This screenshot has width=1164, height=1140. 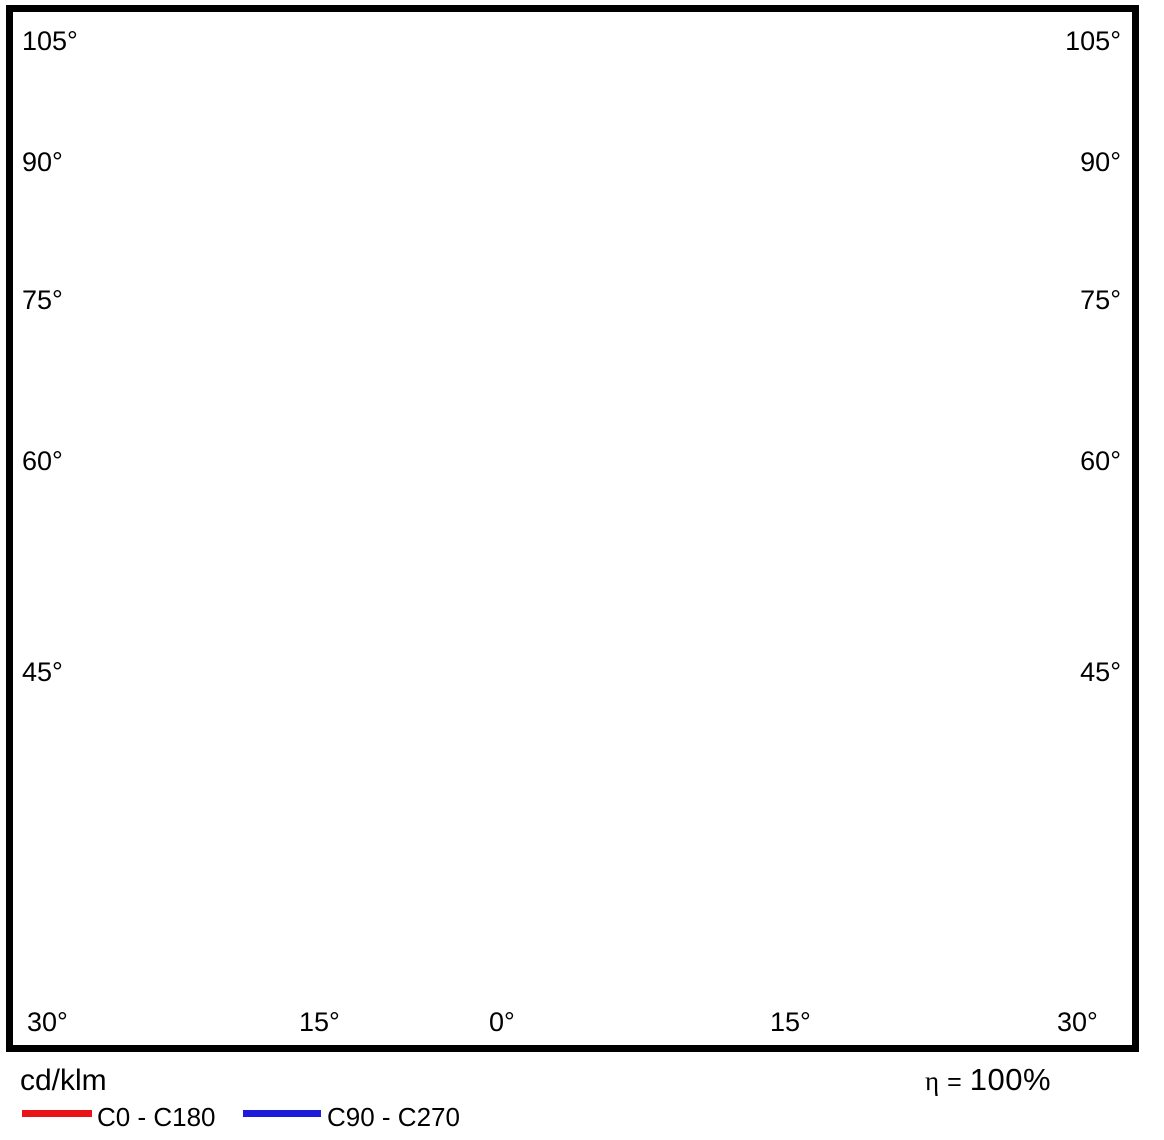 I want to click on light-output-ratio: η = 100%, so click(x=1035, y=1080).